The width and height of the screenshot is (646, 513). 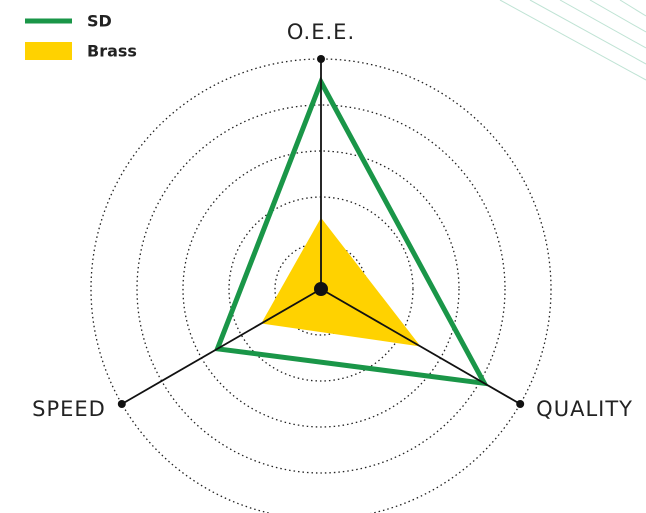 What do you see at coordinates (112, 51) in the screenshot?
I see `legend-label: Brass` at bounding box center [112, 51].